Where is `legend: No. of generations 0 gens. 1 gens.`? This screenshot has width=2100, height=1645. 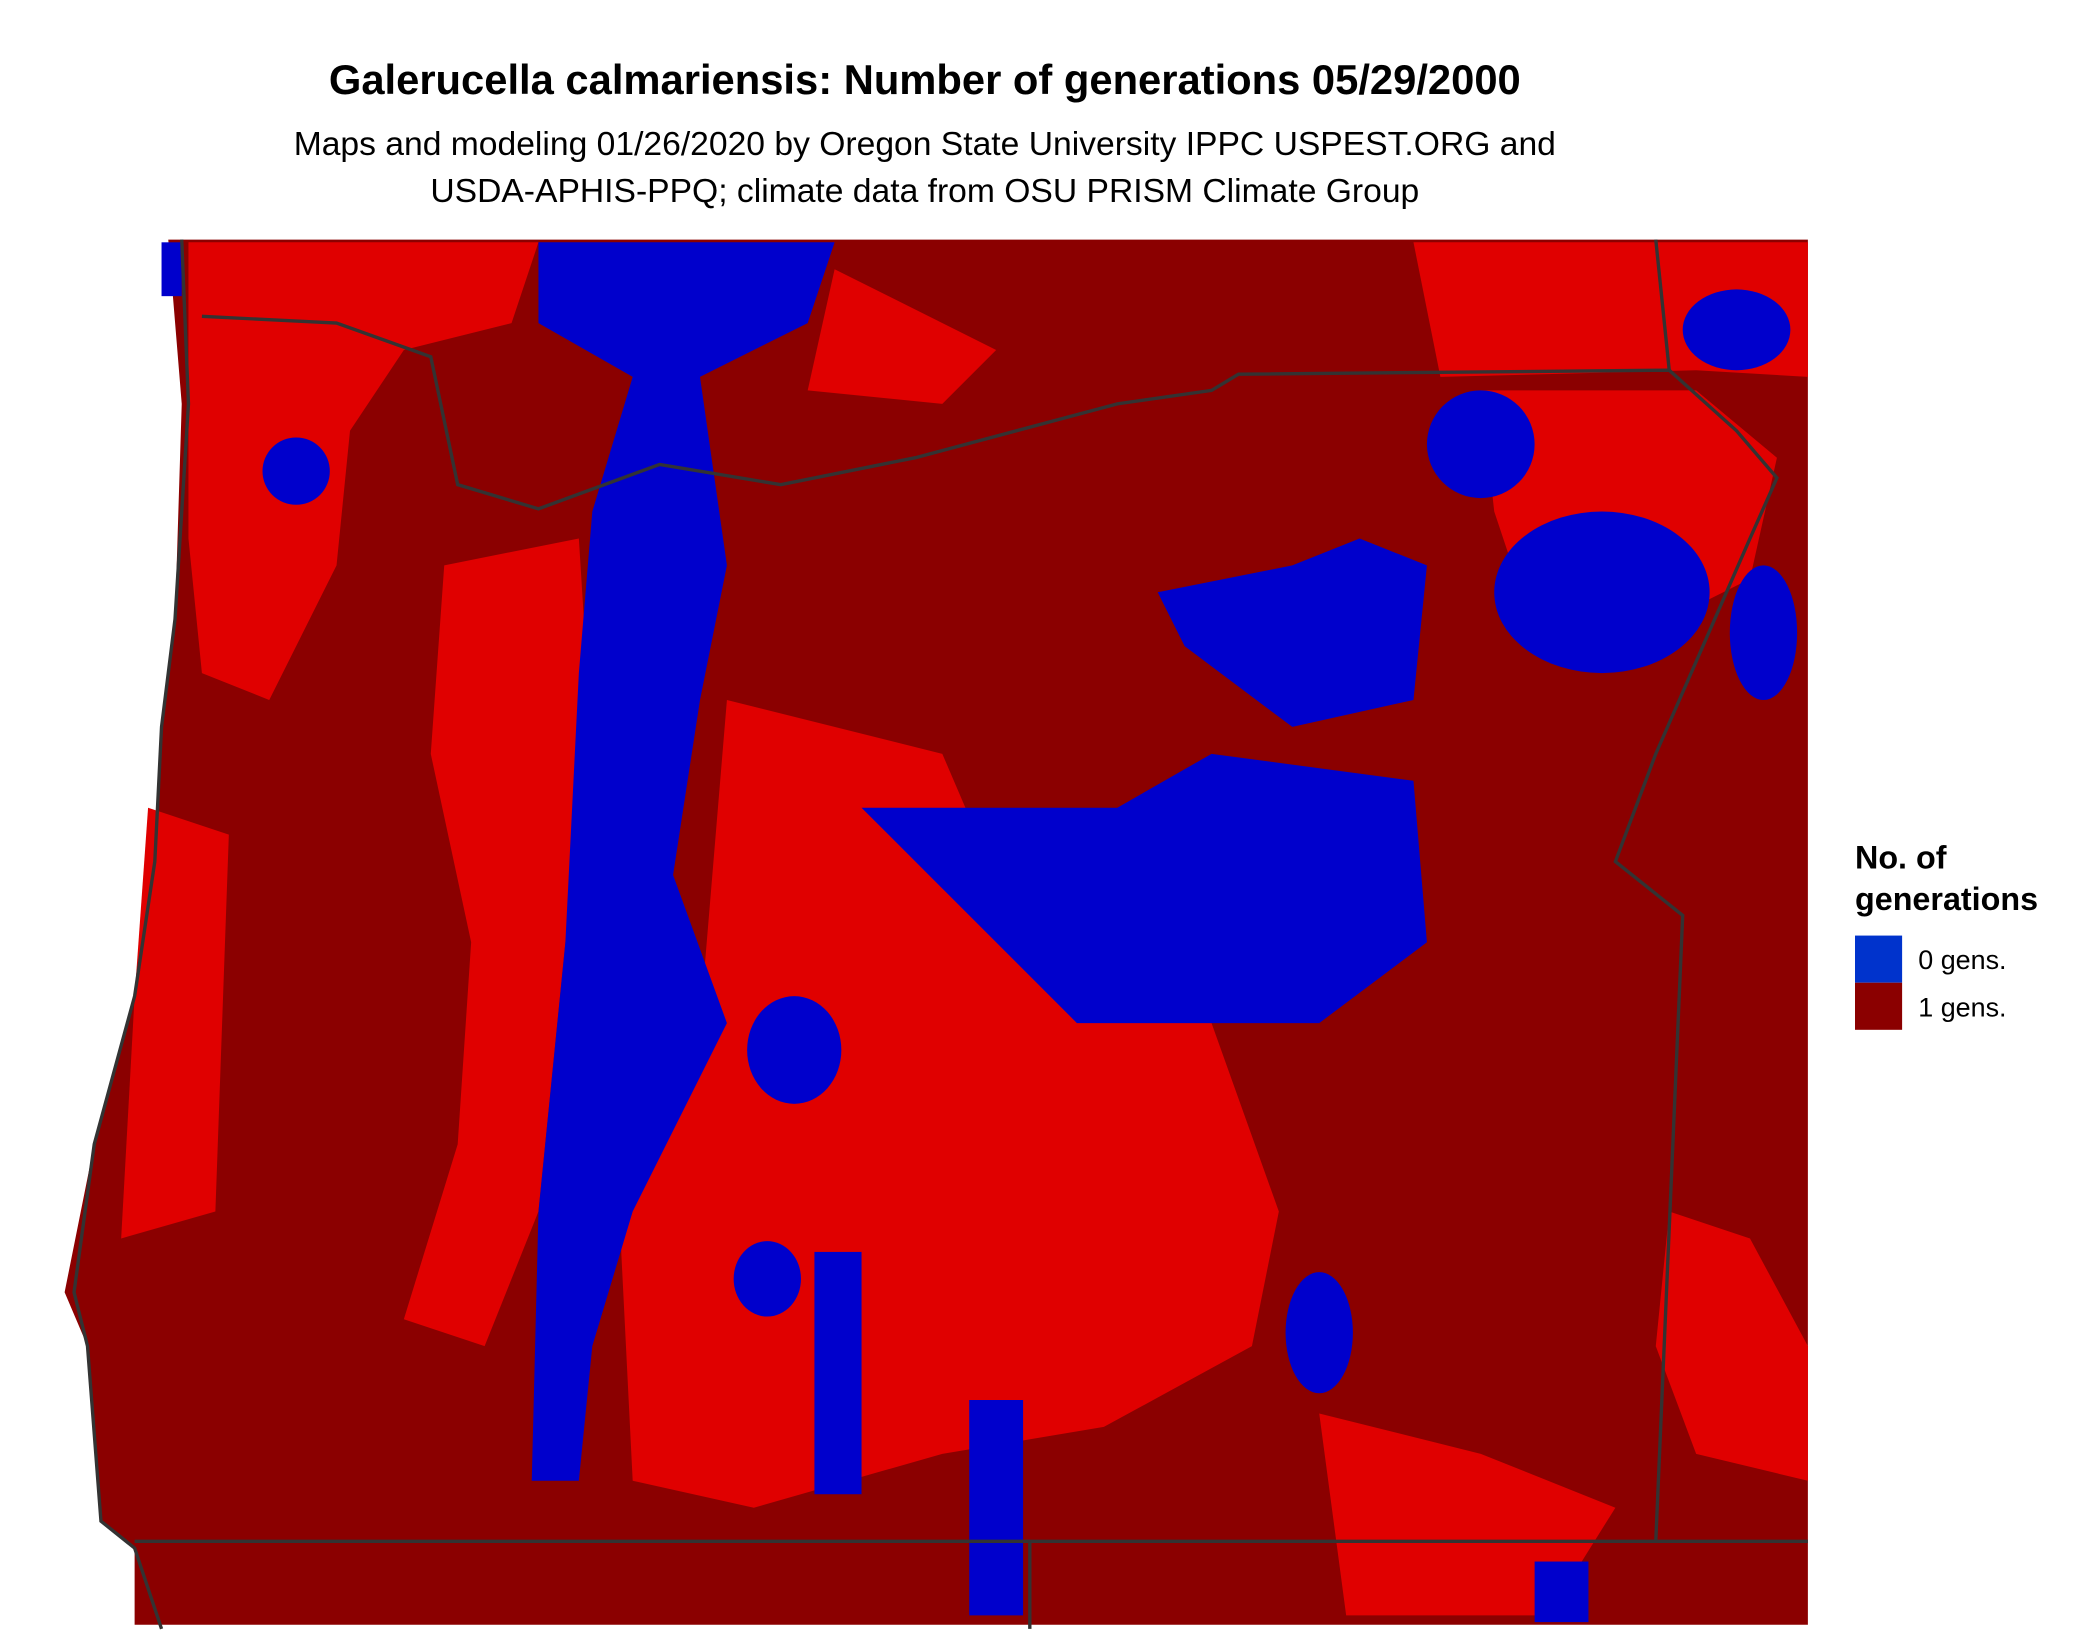
legend: No. of generations 0 gens. 1 gens. is located at coordinates (1946, 934).